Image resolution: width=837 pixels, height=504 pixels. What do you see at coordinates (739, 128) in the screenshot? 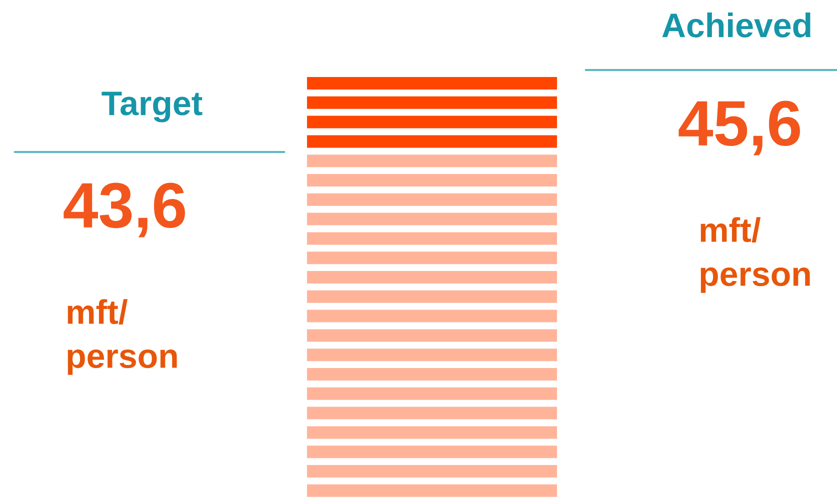
I see `data-label: 45,6` at bounding box center [739, 128].